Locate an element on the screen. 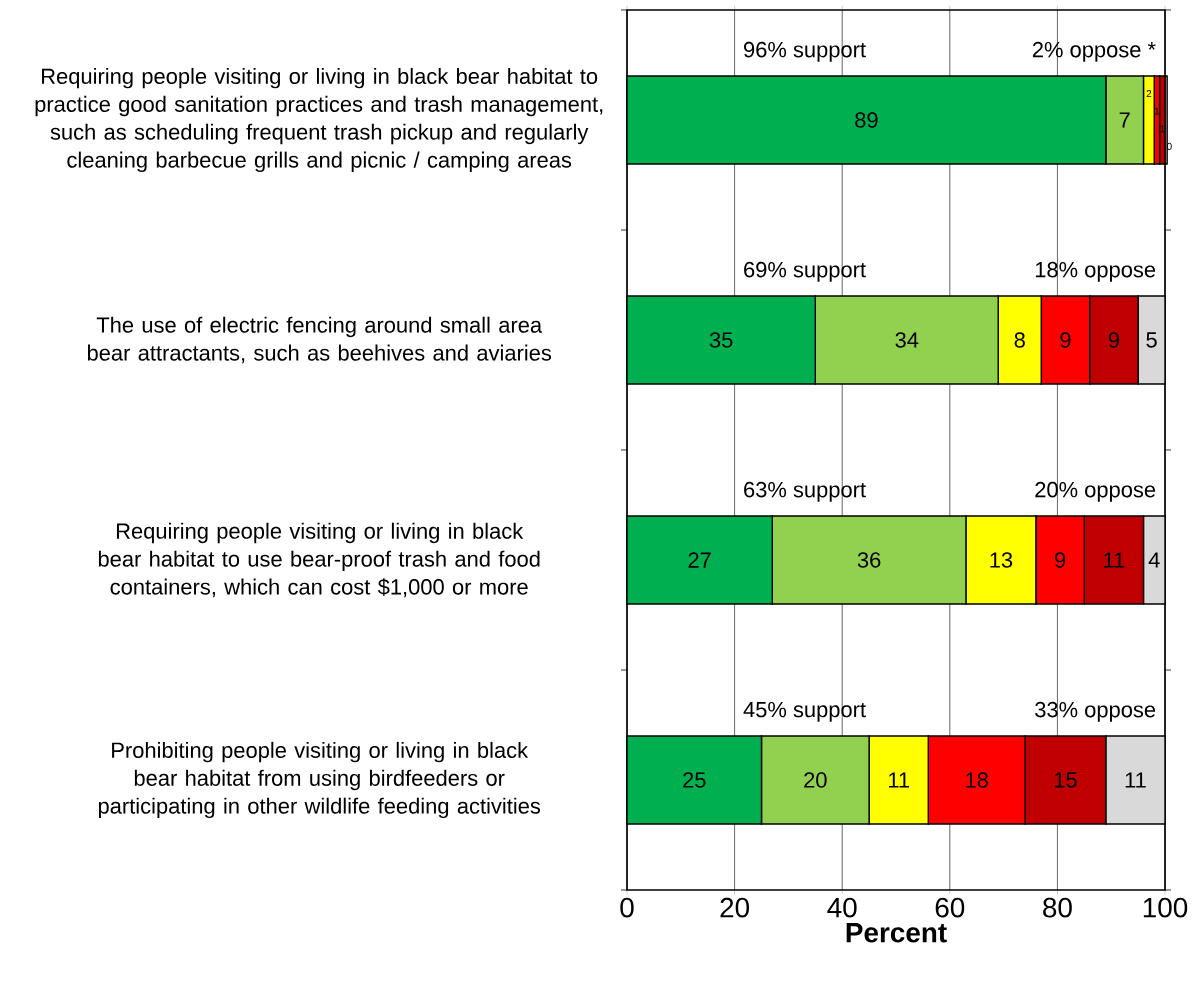 The image size is (1197, 984). data-label: 2 is located at coordinates (1149, 94).